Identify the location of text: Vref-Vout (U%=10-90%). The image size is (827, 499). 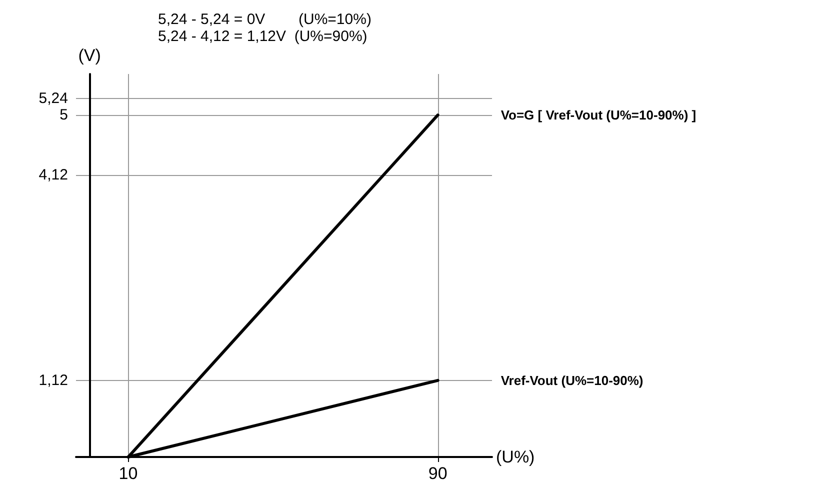
(572, 380).